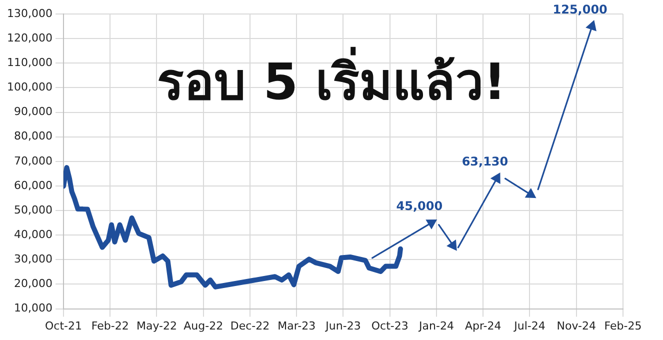 The image size is (663, 340). What do you see at coordinates (389, 325) in the screenshot?
I see `x-tick-label: Oct-23` at bounding box center [389, 325].